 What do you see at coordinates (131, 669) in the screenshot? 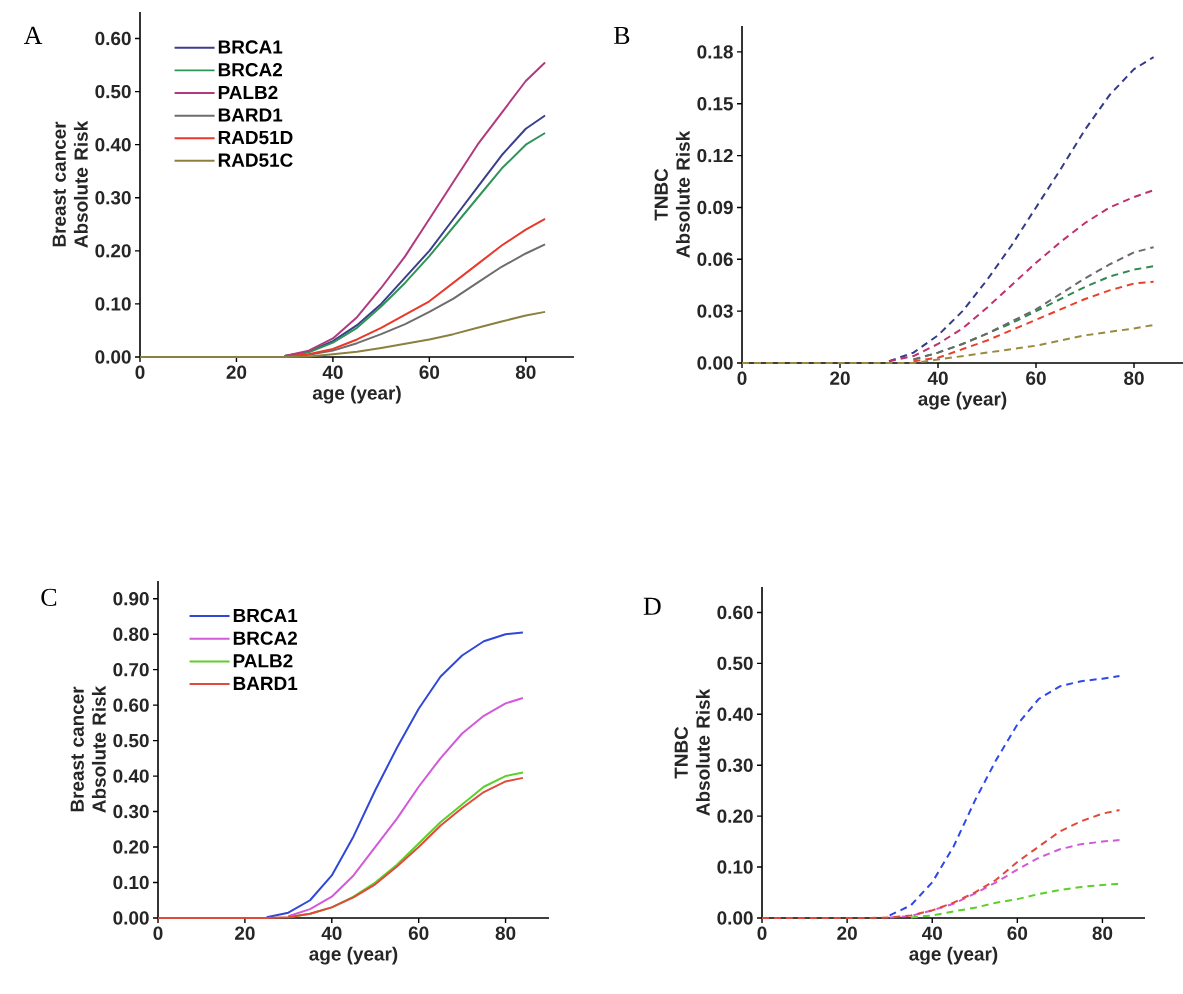
I see `y-tick-label: 0.70` at bounding box center [131, 669].